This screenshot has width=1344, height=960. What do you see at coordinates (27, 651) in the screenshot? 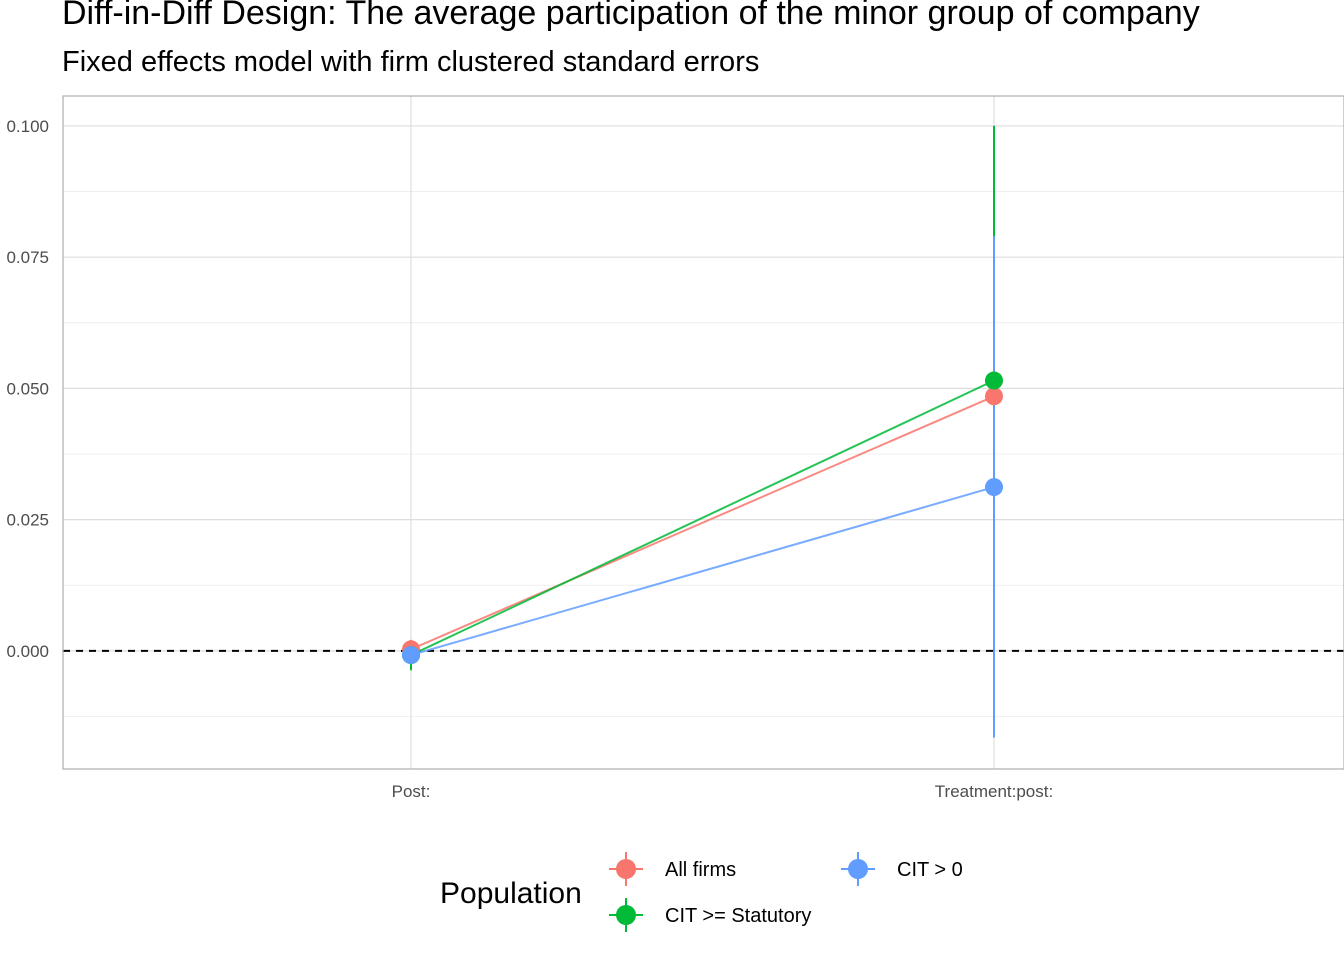
I see `y-tick-label: 0.000` at bounding box center [27, 651].